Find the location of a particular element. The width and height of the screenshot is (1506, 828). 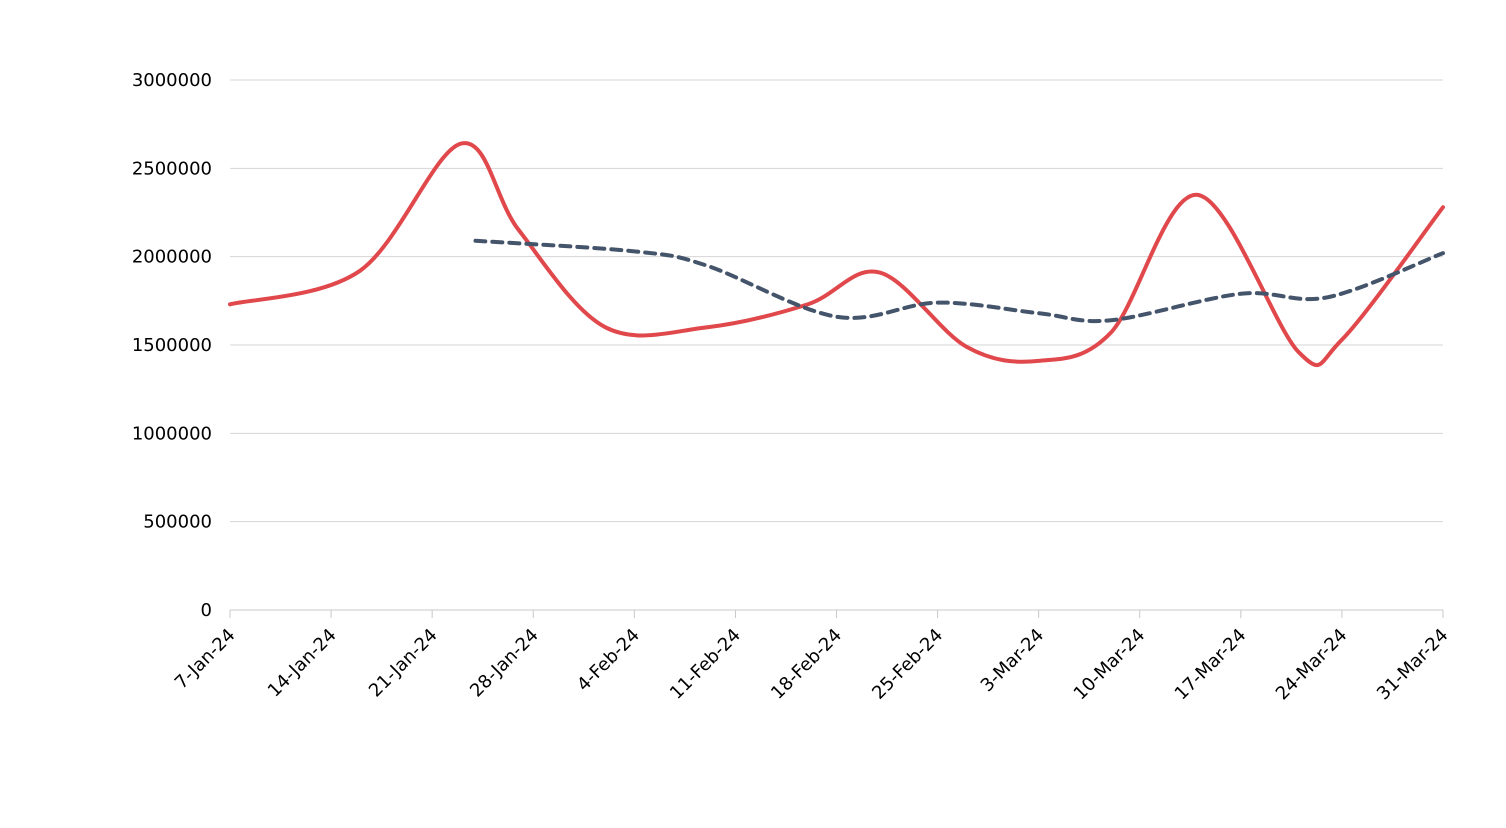

x-tick-label: 25-Feb-24 is located at coordinates (907, 664).